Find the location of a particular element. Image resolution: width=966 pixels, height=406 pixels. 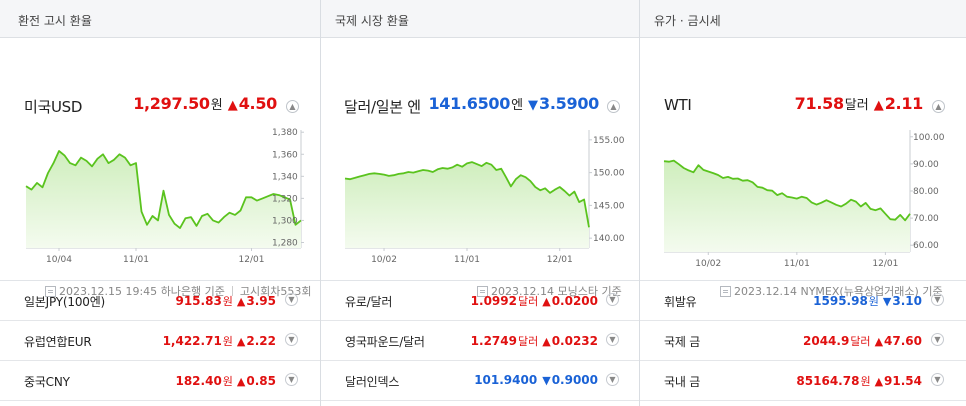

usd-jpy-chart: 155.00 150.00 145.00 140.00 10/02 11/01 12/01 is located at coordinates (484, 197).